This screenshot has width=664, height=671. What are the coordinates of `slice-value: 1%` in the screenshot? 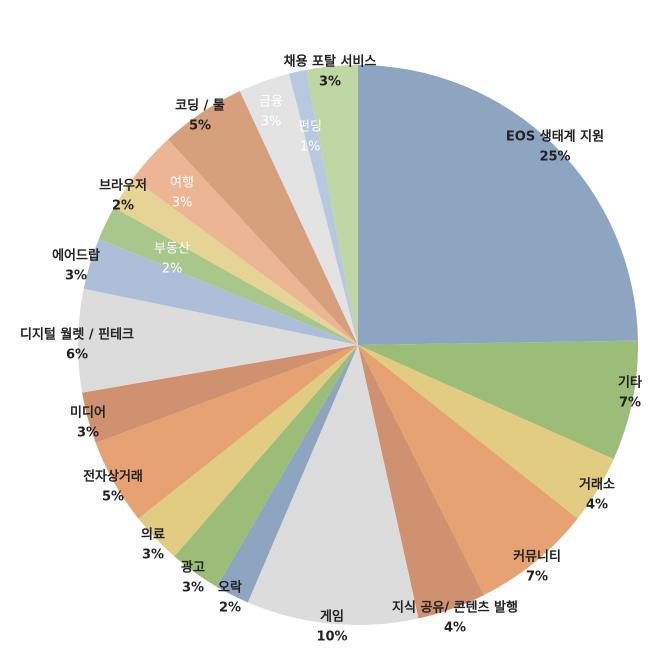 It's located at (310, 147).